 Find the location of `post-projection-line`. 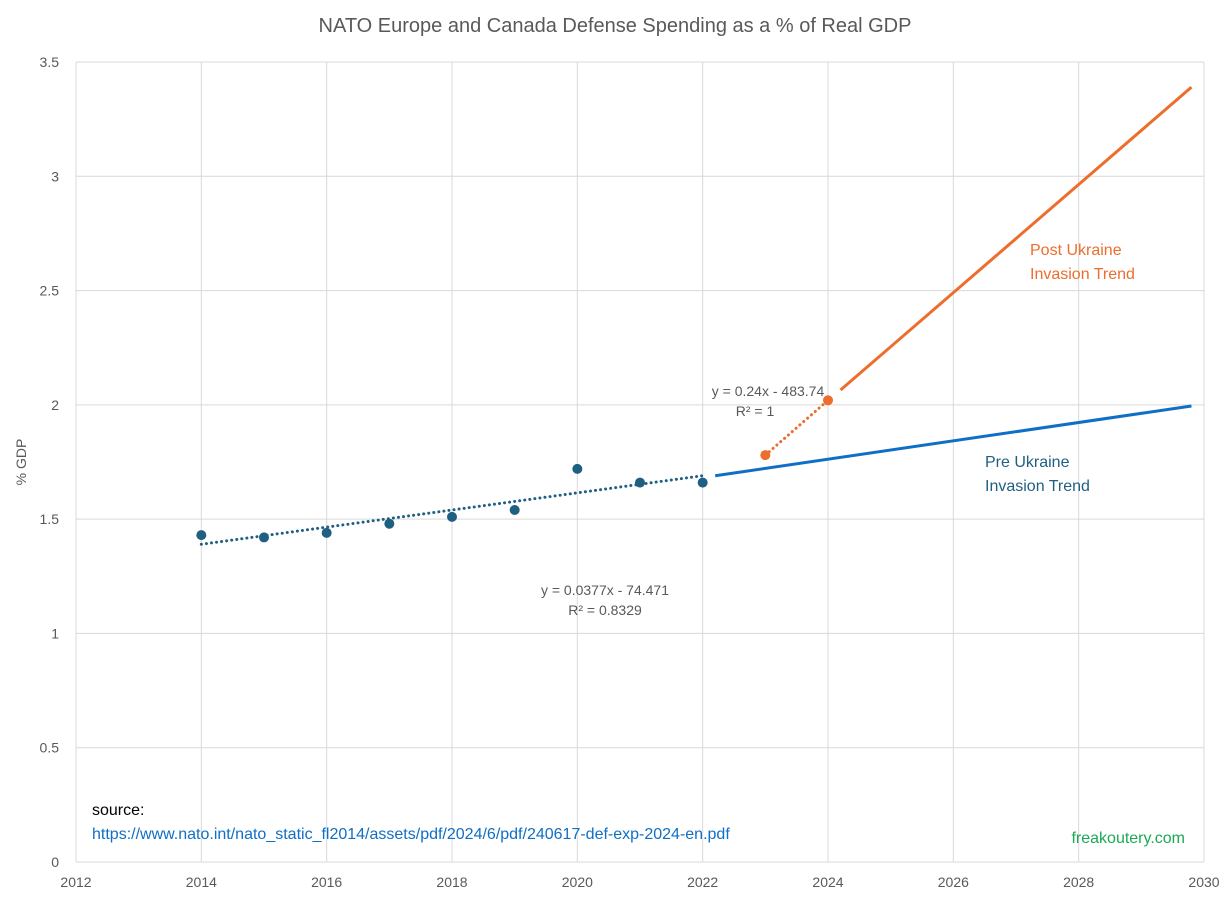

post-projection-line is located at coordinates (1016, 239).